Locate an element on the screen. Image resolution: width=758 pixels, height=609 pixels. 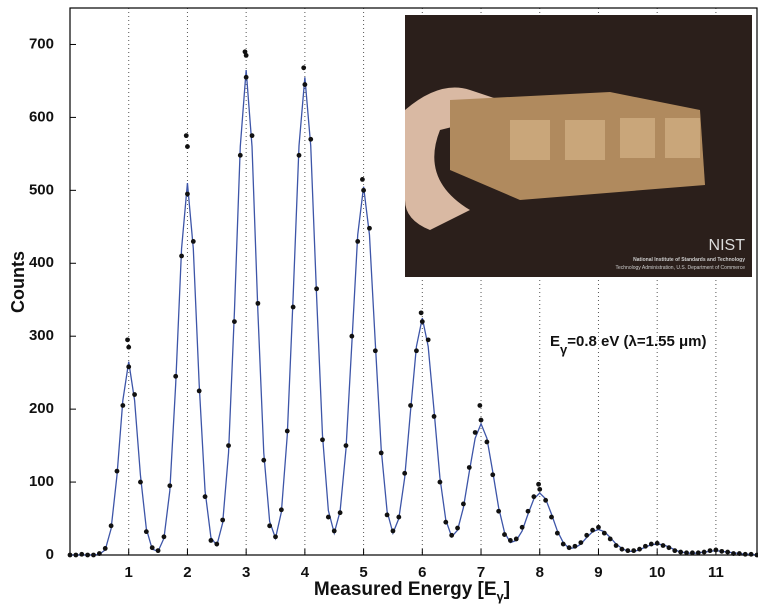
x-axis-label-main: Measured Energy [E is located at coordinates (405, 589).